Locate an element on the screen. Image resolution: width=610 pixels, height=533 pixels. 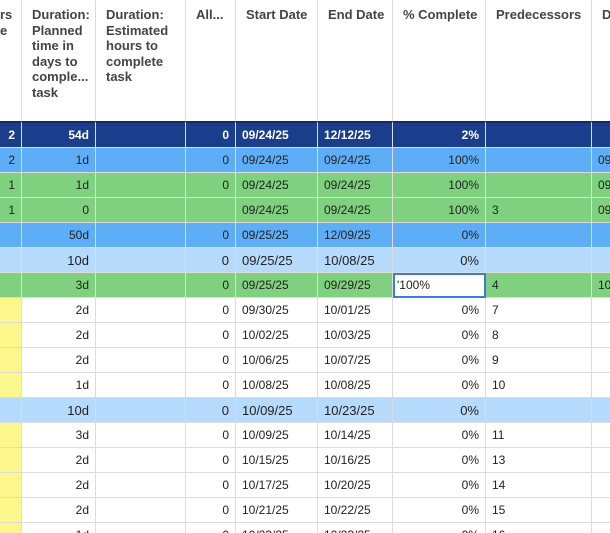
cell: 1 is located at coordinates (11, 185).